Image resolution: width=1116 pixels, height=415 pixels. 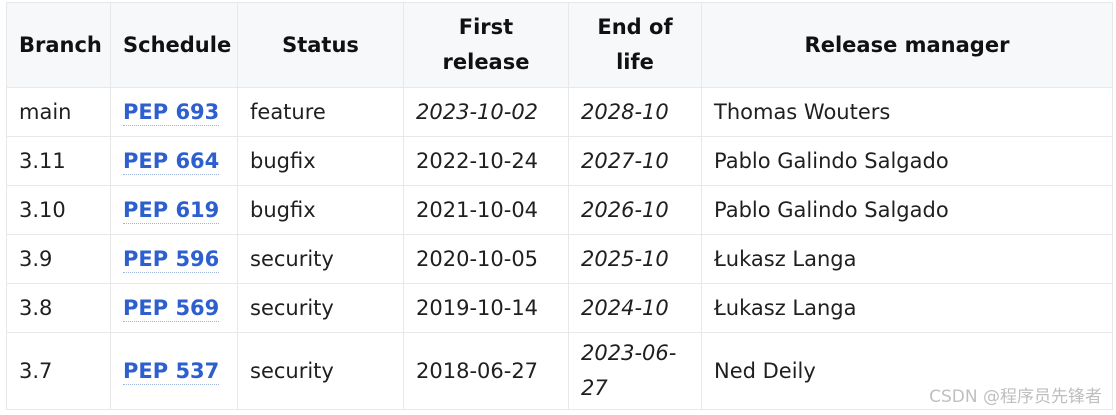 I want to click on branch-cell: main, so click(x=58, y=112).